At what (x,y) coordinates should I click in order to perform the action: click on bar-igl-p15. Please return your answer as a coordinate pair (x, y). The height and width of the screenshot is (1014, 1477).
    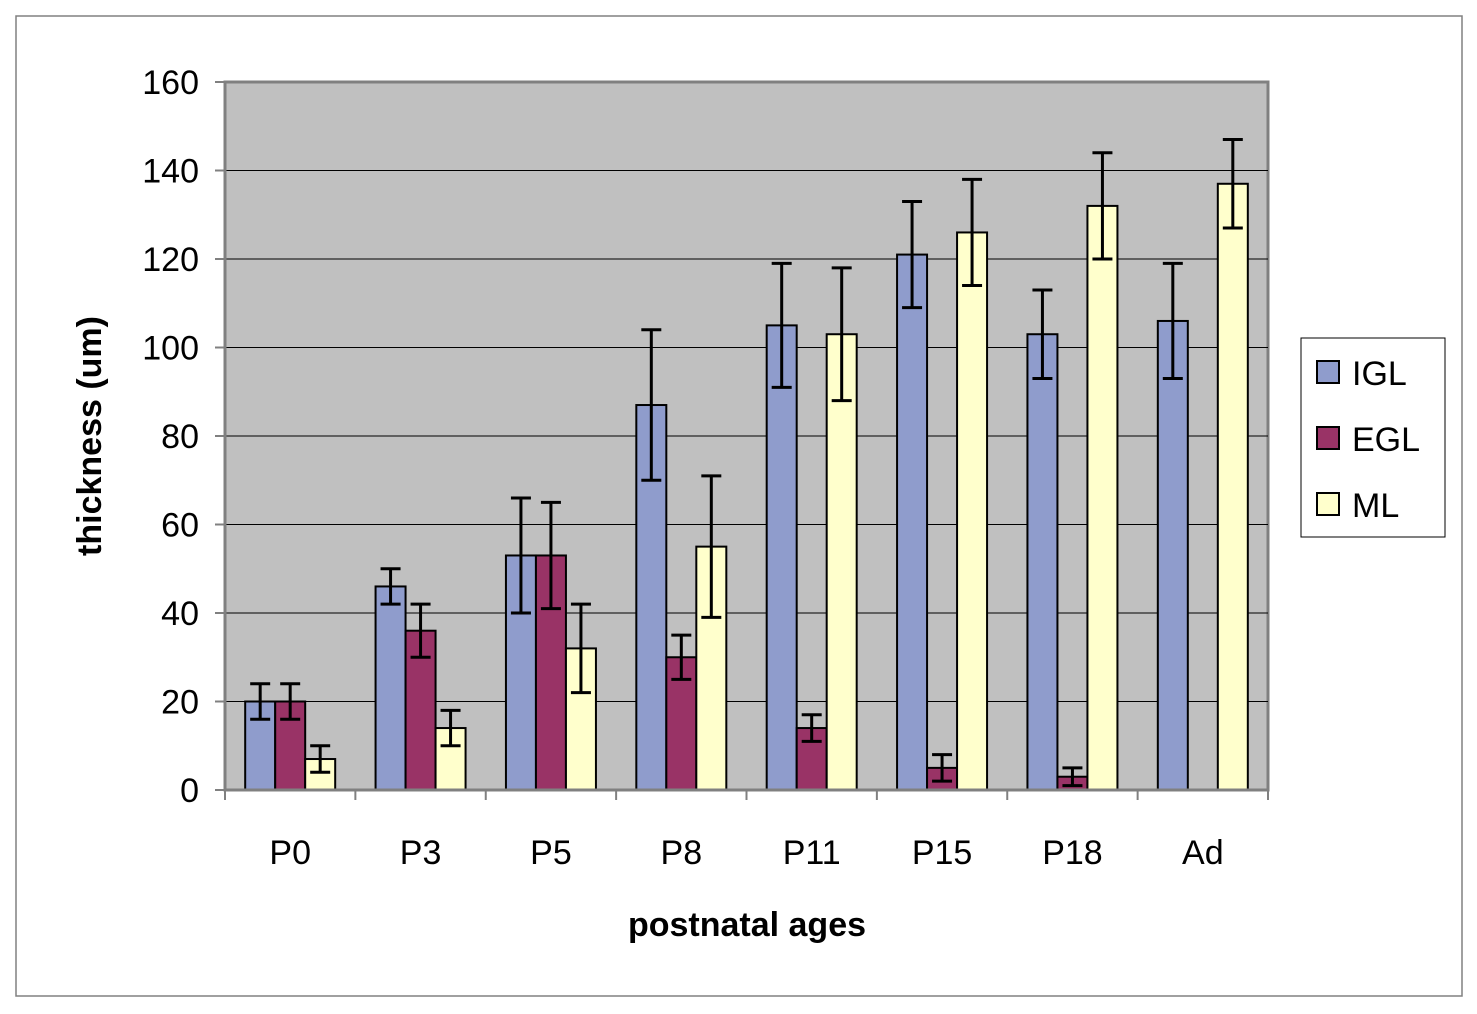
    Looking at the image, I should click on (912, 522).